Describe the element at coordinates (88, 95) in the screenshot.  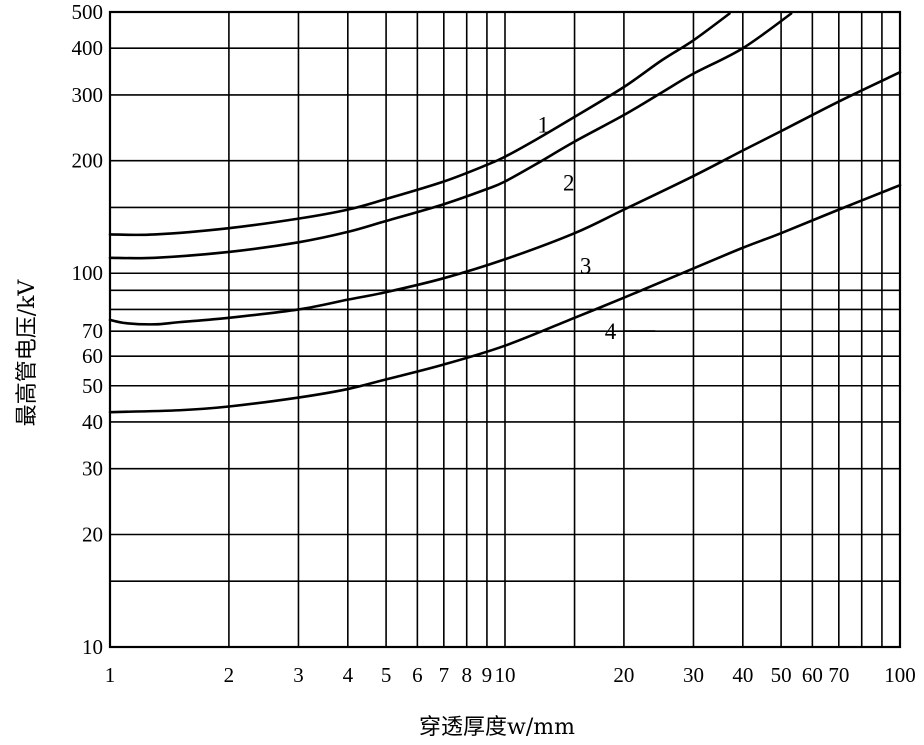
I see `y-tick-label: 300` at that location.